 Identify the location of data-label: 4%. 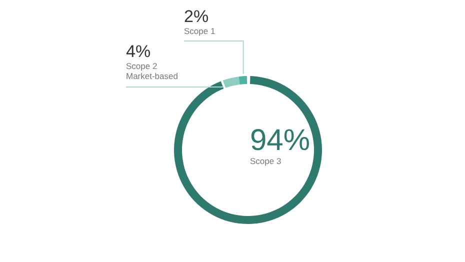
(138, 51).